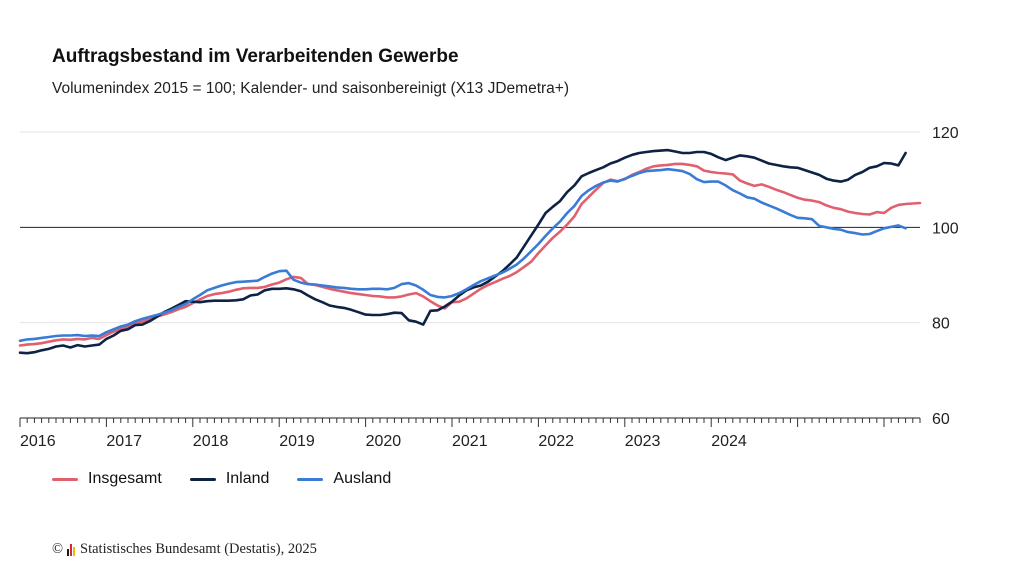 This screenshot has width=1024, height=576. What do you see at coordinates (202, 479) in the screenshot?
I see `legend-swatch-inland` at bounding box center [202, 479].